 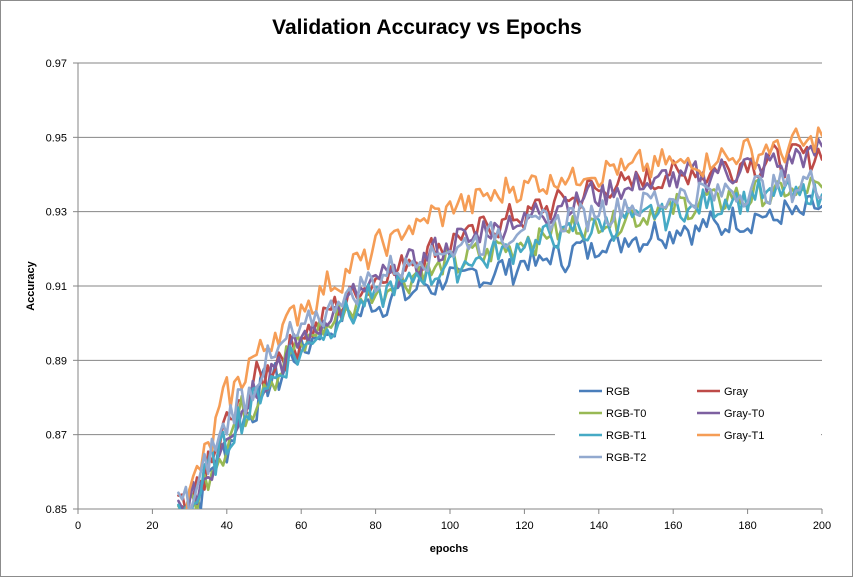 I want to click on x-tick-label: 100, so click(x=450, y=526).